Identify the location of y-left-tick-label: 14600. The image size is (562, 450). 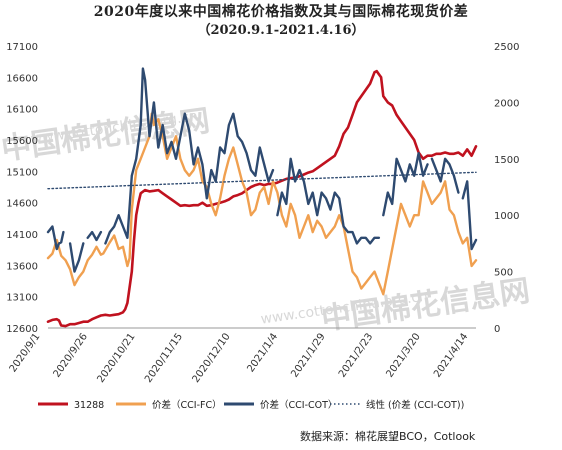
(22, 204).